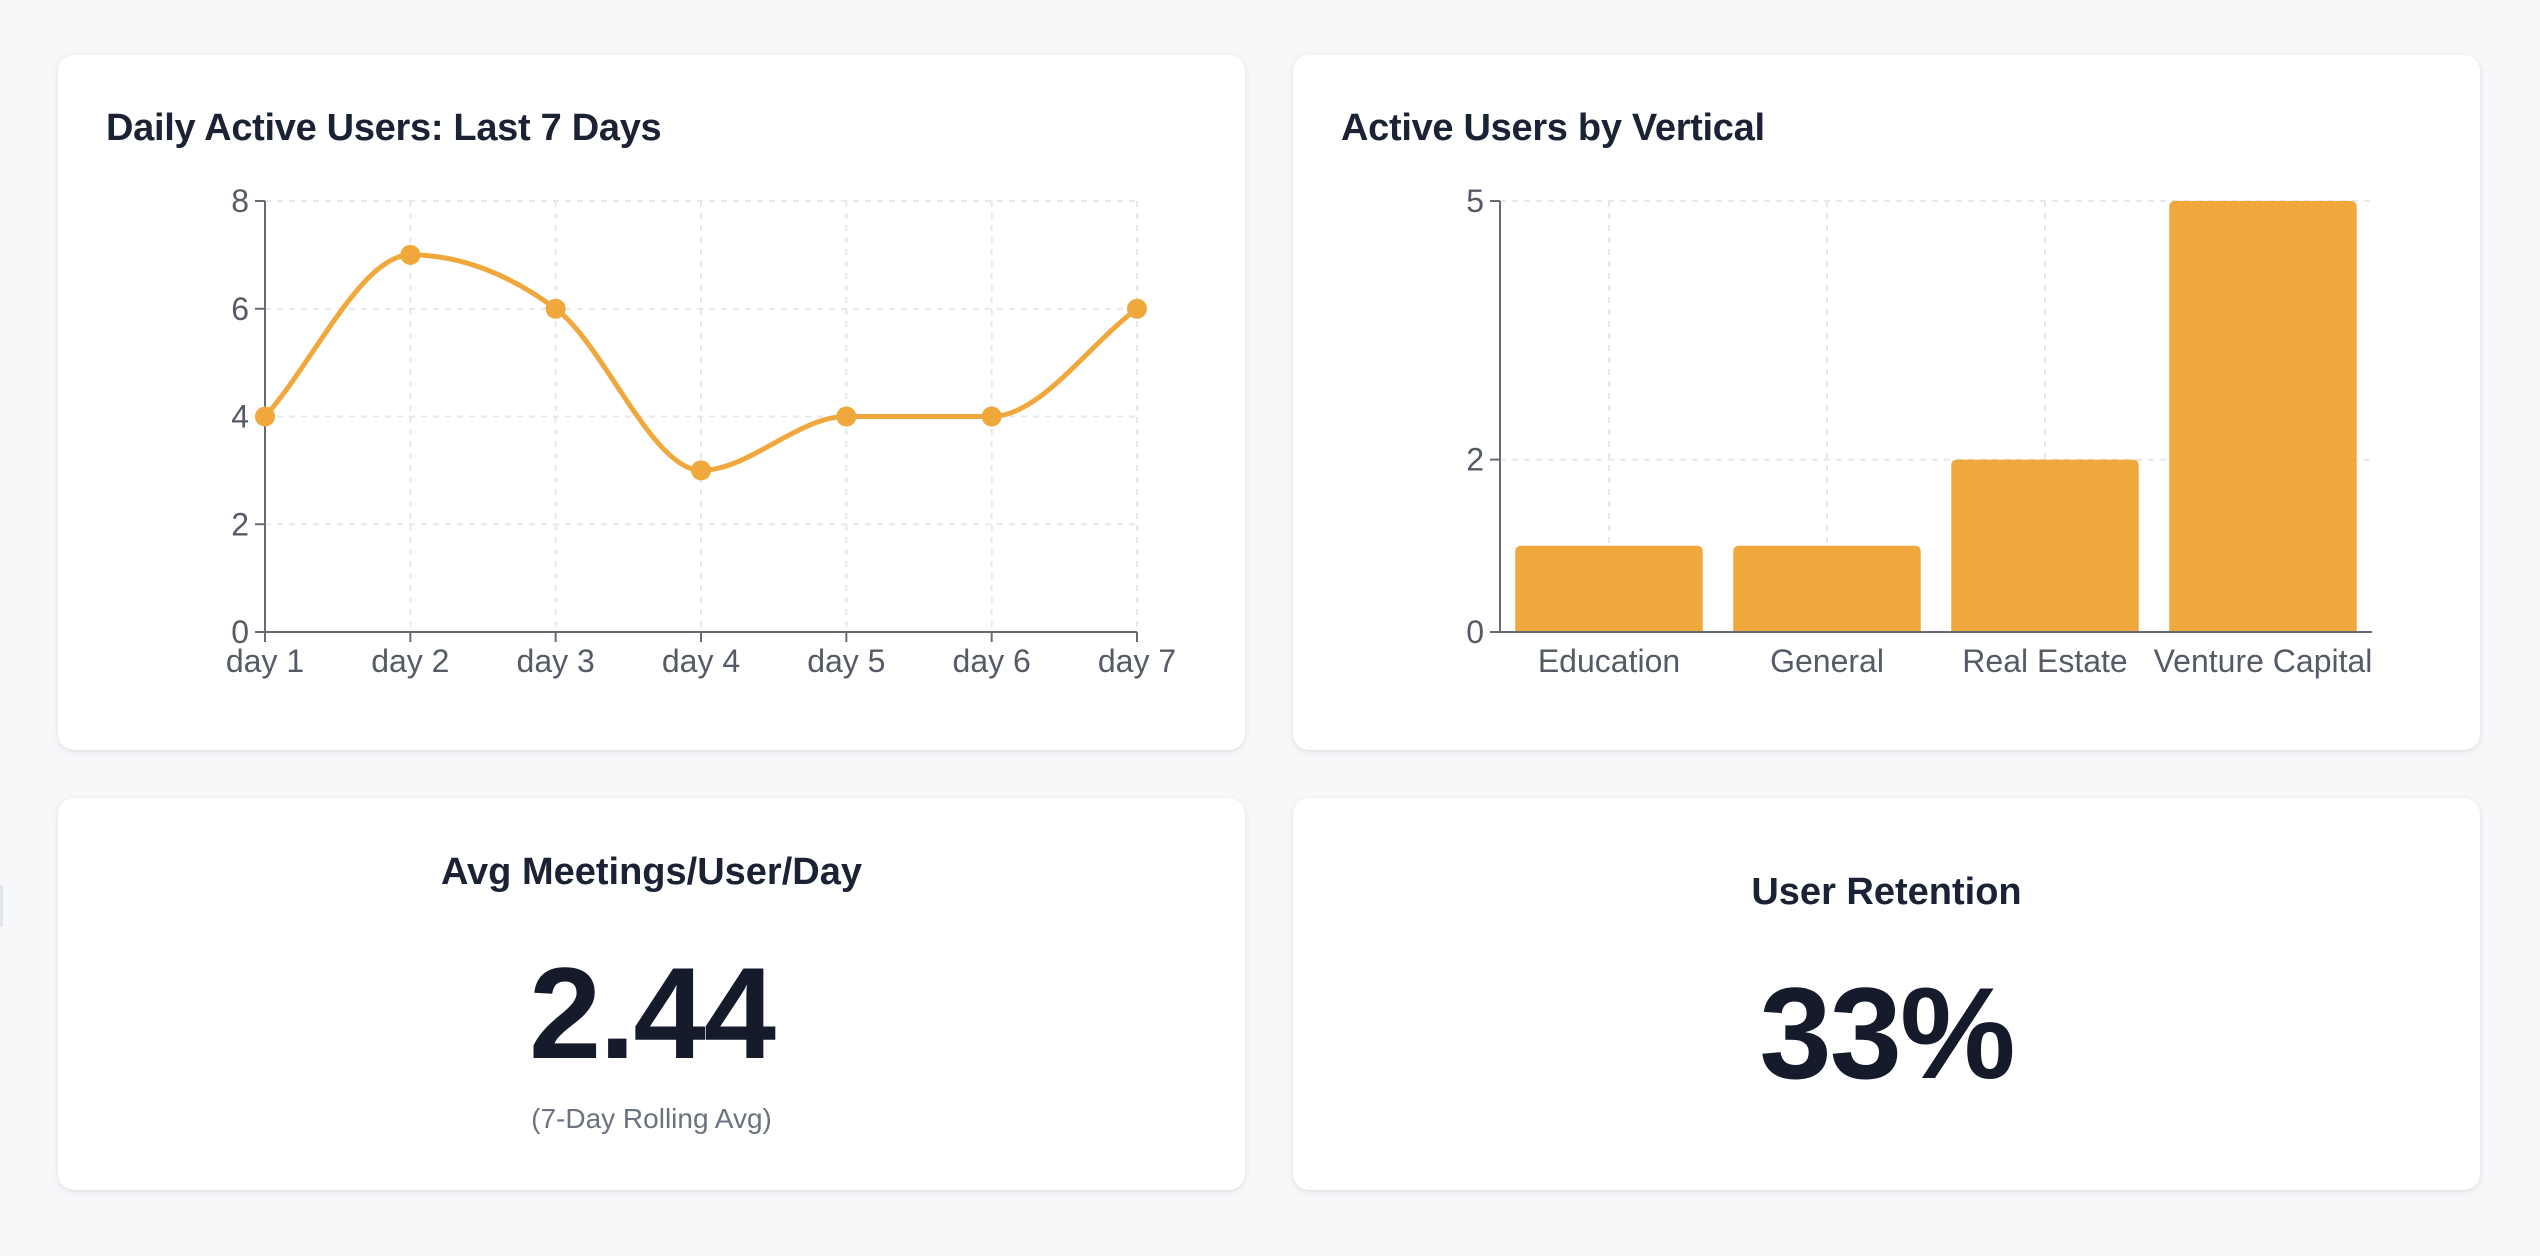  Describe the element at coordinates (410, 661) in the screenshot. I see `x-tick-label: day 2` at that location.